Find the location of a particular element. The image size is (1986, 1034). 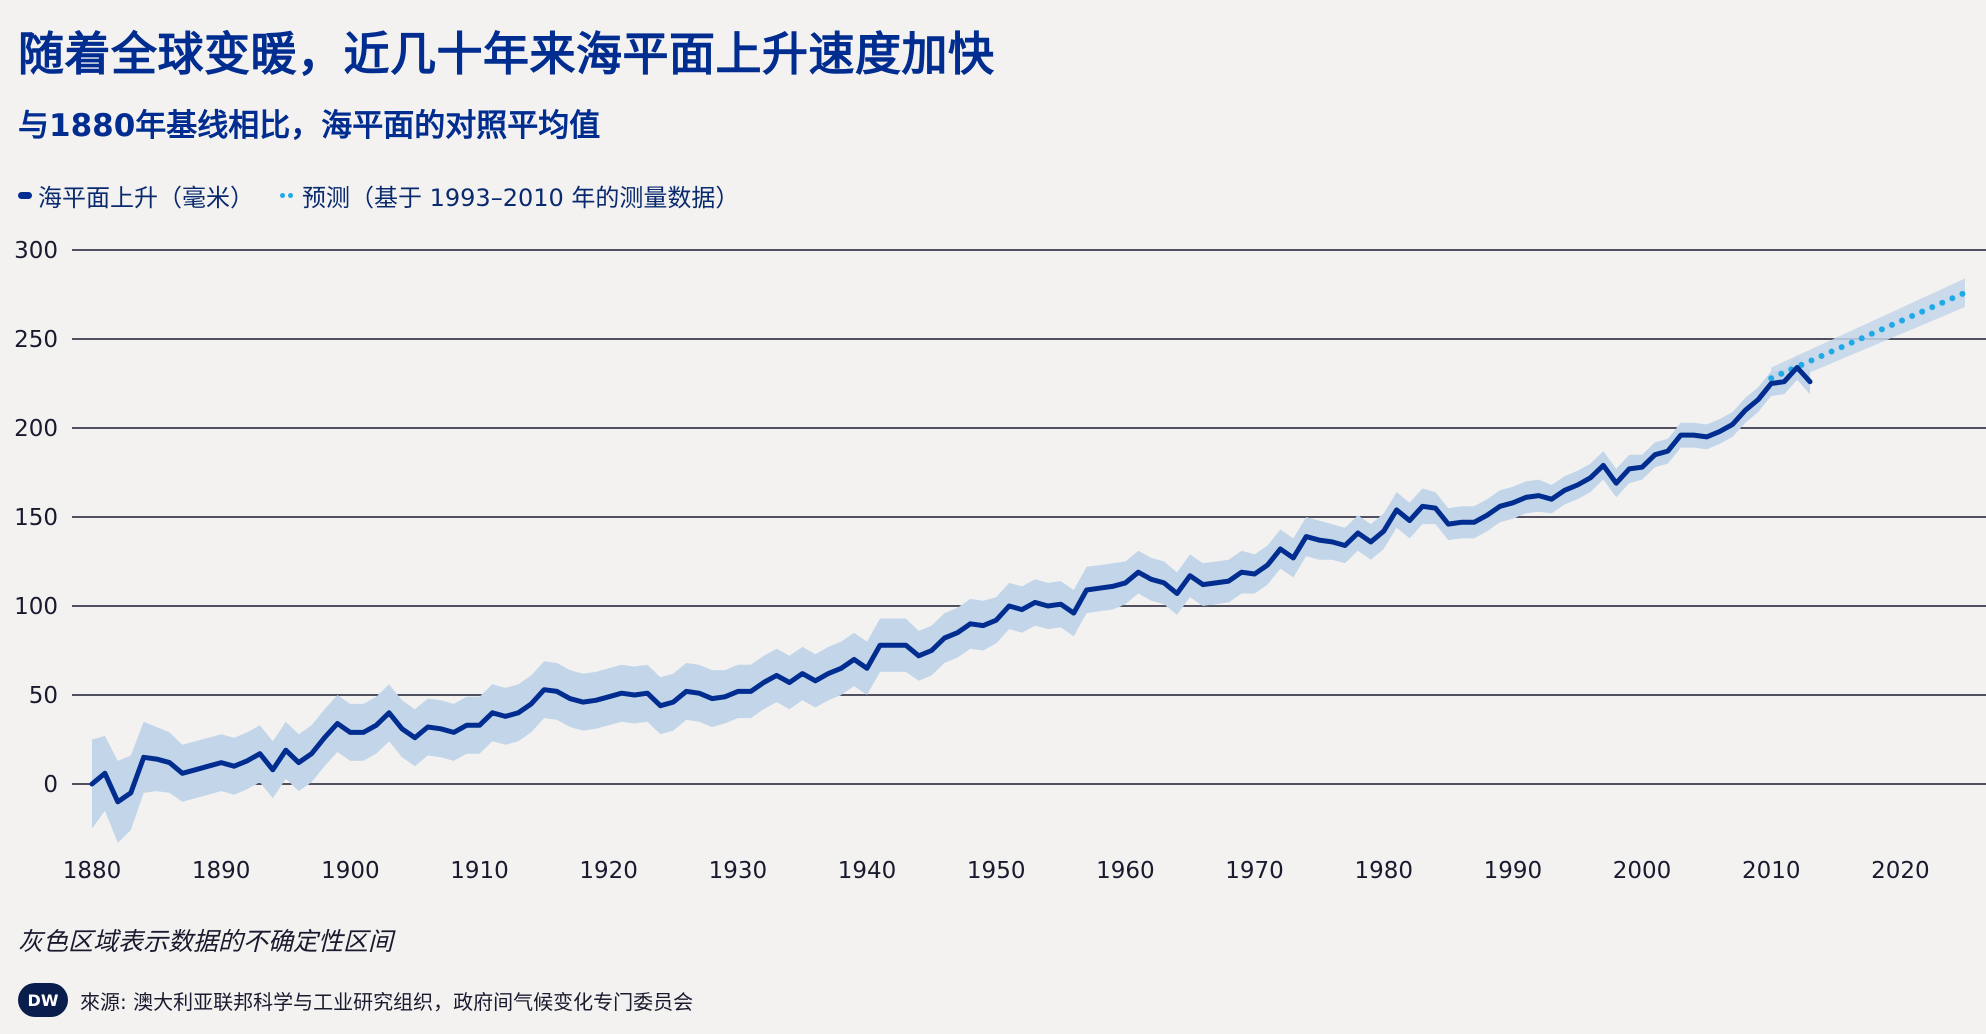

x-tick-1910: 1910 is located at coordinates (479, 871).